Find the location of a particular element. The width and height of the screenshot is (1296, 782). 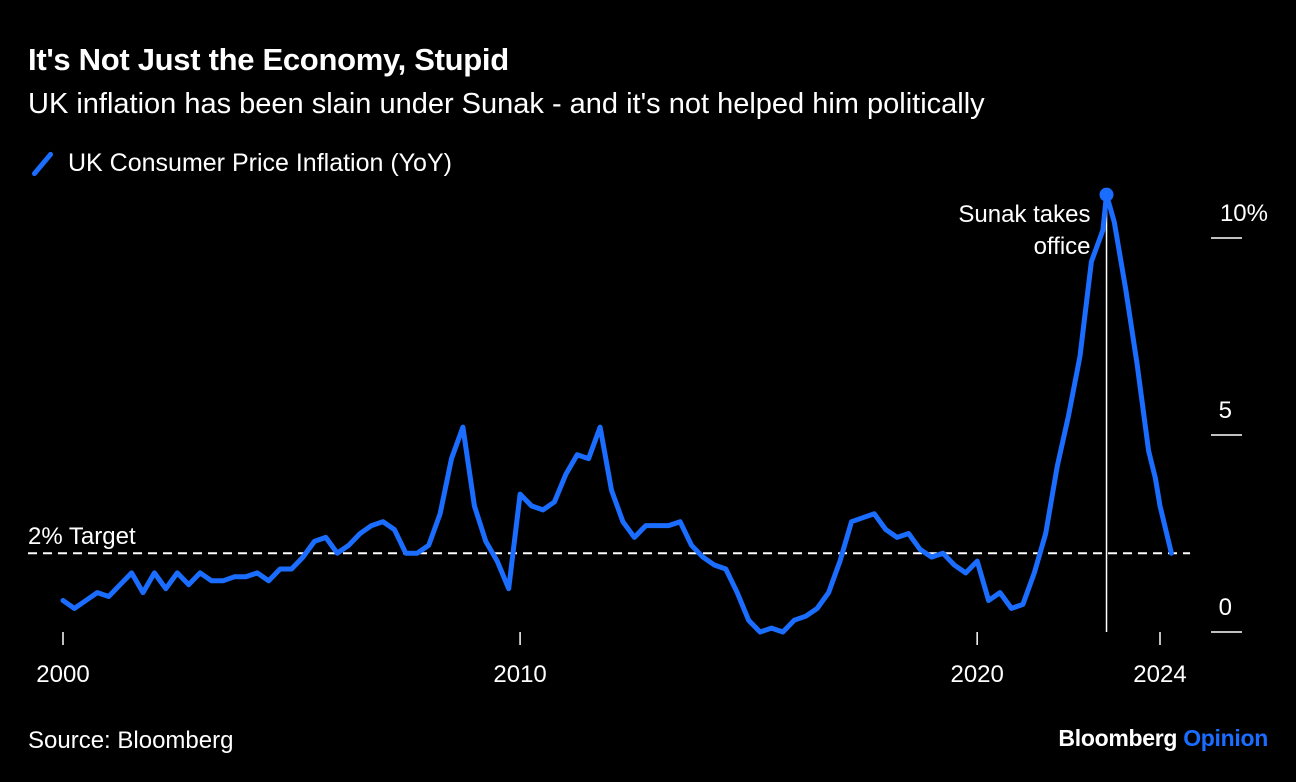

annotation-dot is located at coordinates (1106, 194).